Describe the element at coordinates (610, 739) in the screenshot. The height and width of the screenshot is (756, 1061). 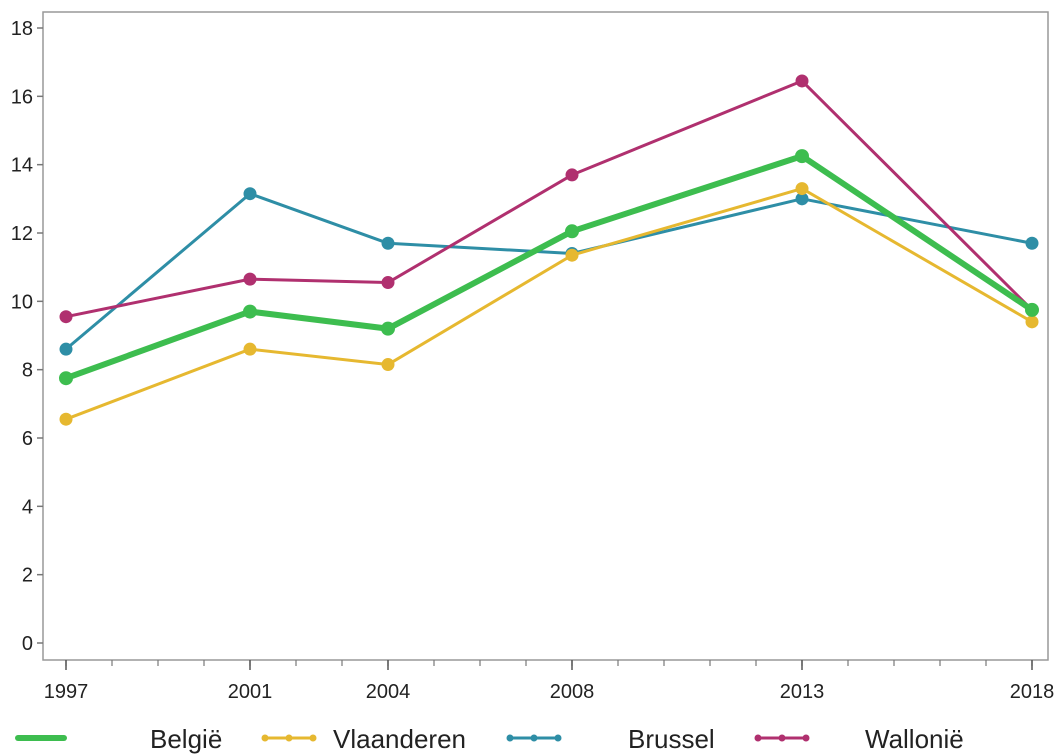
I see `legend-item-brussel: Brussel` at that location.